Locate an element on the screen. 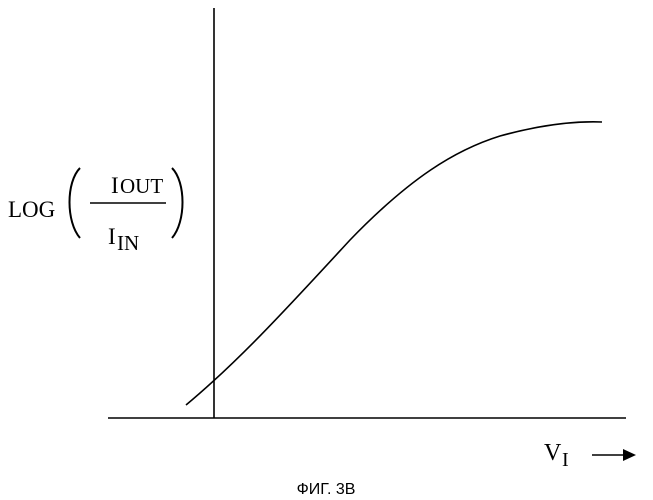  x-axis-label: V I is located at coordinates (590, 455).